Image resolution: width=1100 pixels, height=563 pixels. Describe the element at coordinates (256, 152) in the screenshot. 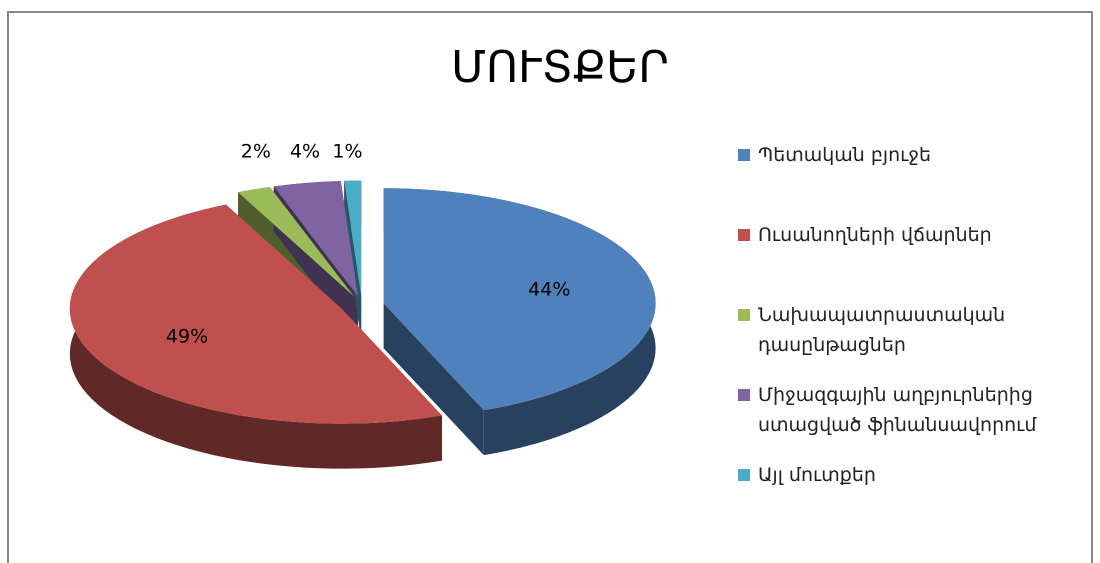

I see `data-label: 2%` at that location.